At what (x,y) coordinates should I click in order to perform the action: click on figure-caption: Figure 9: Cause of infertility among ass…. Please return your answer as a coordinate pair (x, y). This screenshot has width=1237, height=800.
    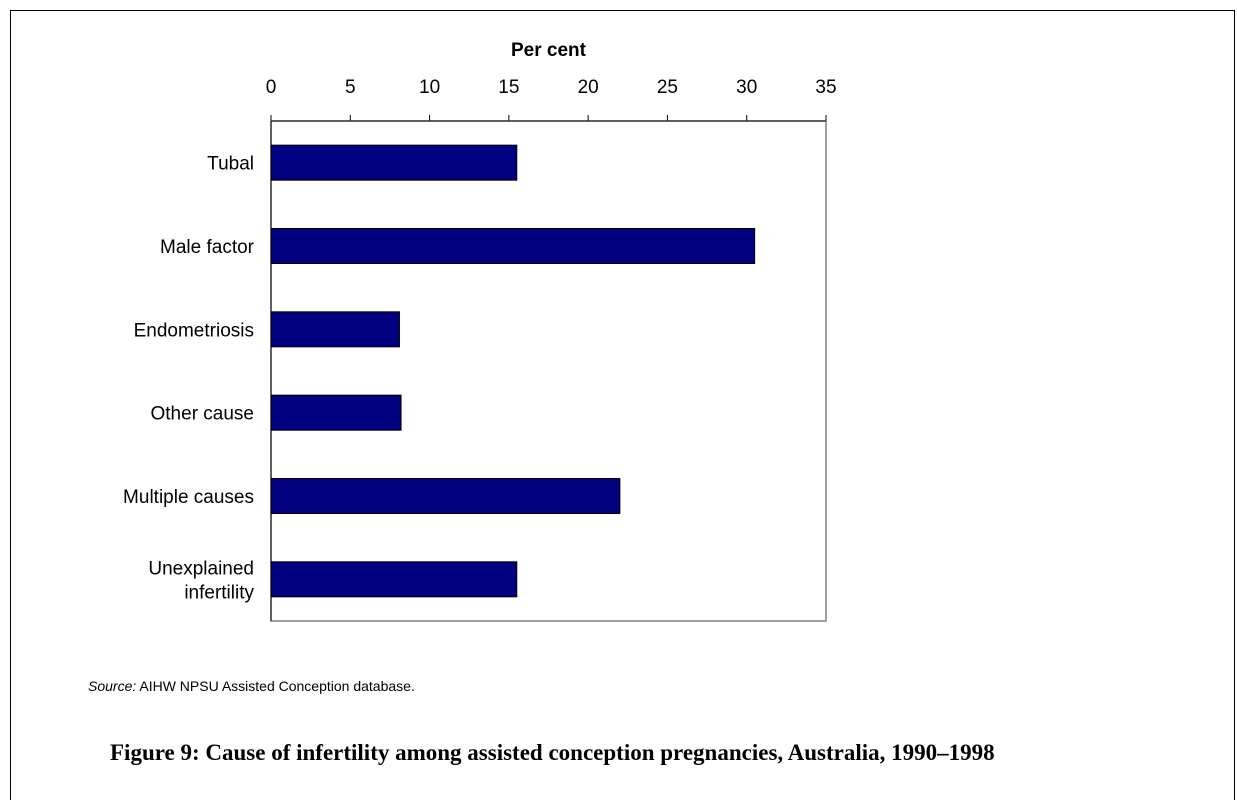
    Looking at the image, I should click on (552, 752).